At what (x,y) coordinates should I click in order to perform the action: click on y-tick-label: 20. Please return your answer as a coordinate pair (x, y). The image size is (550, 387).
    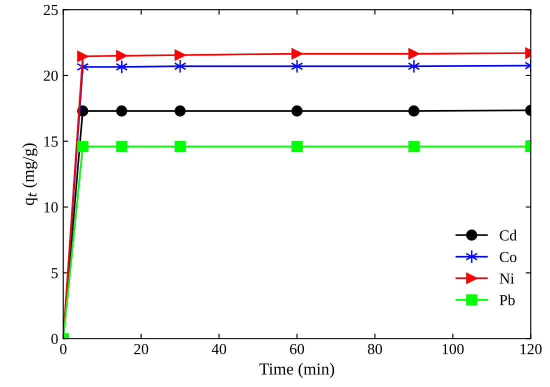
    Looking at the image, I should click on (51, 75).